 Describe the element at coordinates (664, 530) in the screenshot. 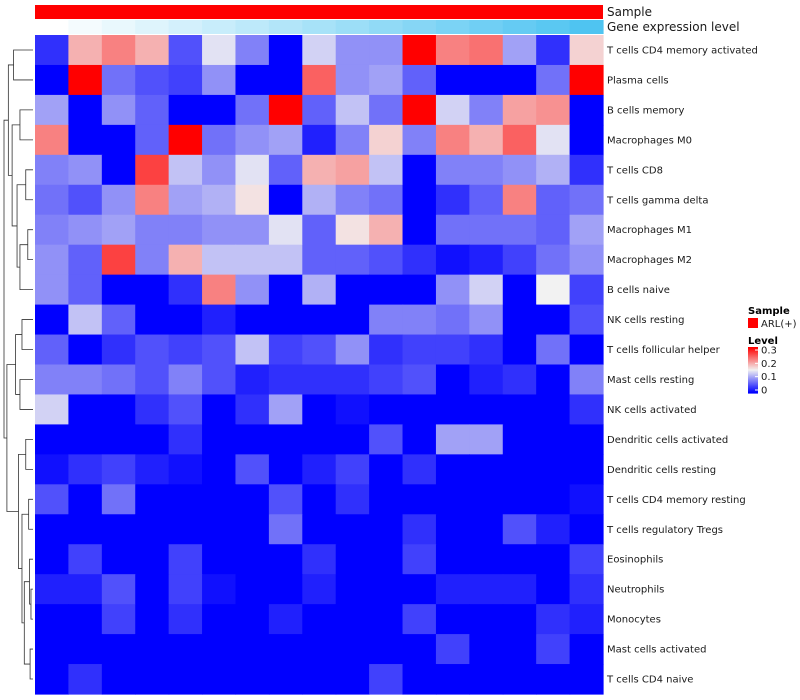

I see `row-label: T cells regulatory Tregs` at that location.